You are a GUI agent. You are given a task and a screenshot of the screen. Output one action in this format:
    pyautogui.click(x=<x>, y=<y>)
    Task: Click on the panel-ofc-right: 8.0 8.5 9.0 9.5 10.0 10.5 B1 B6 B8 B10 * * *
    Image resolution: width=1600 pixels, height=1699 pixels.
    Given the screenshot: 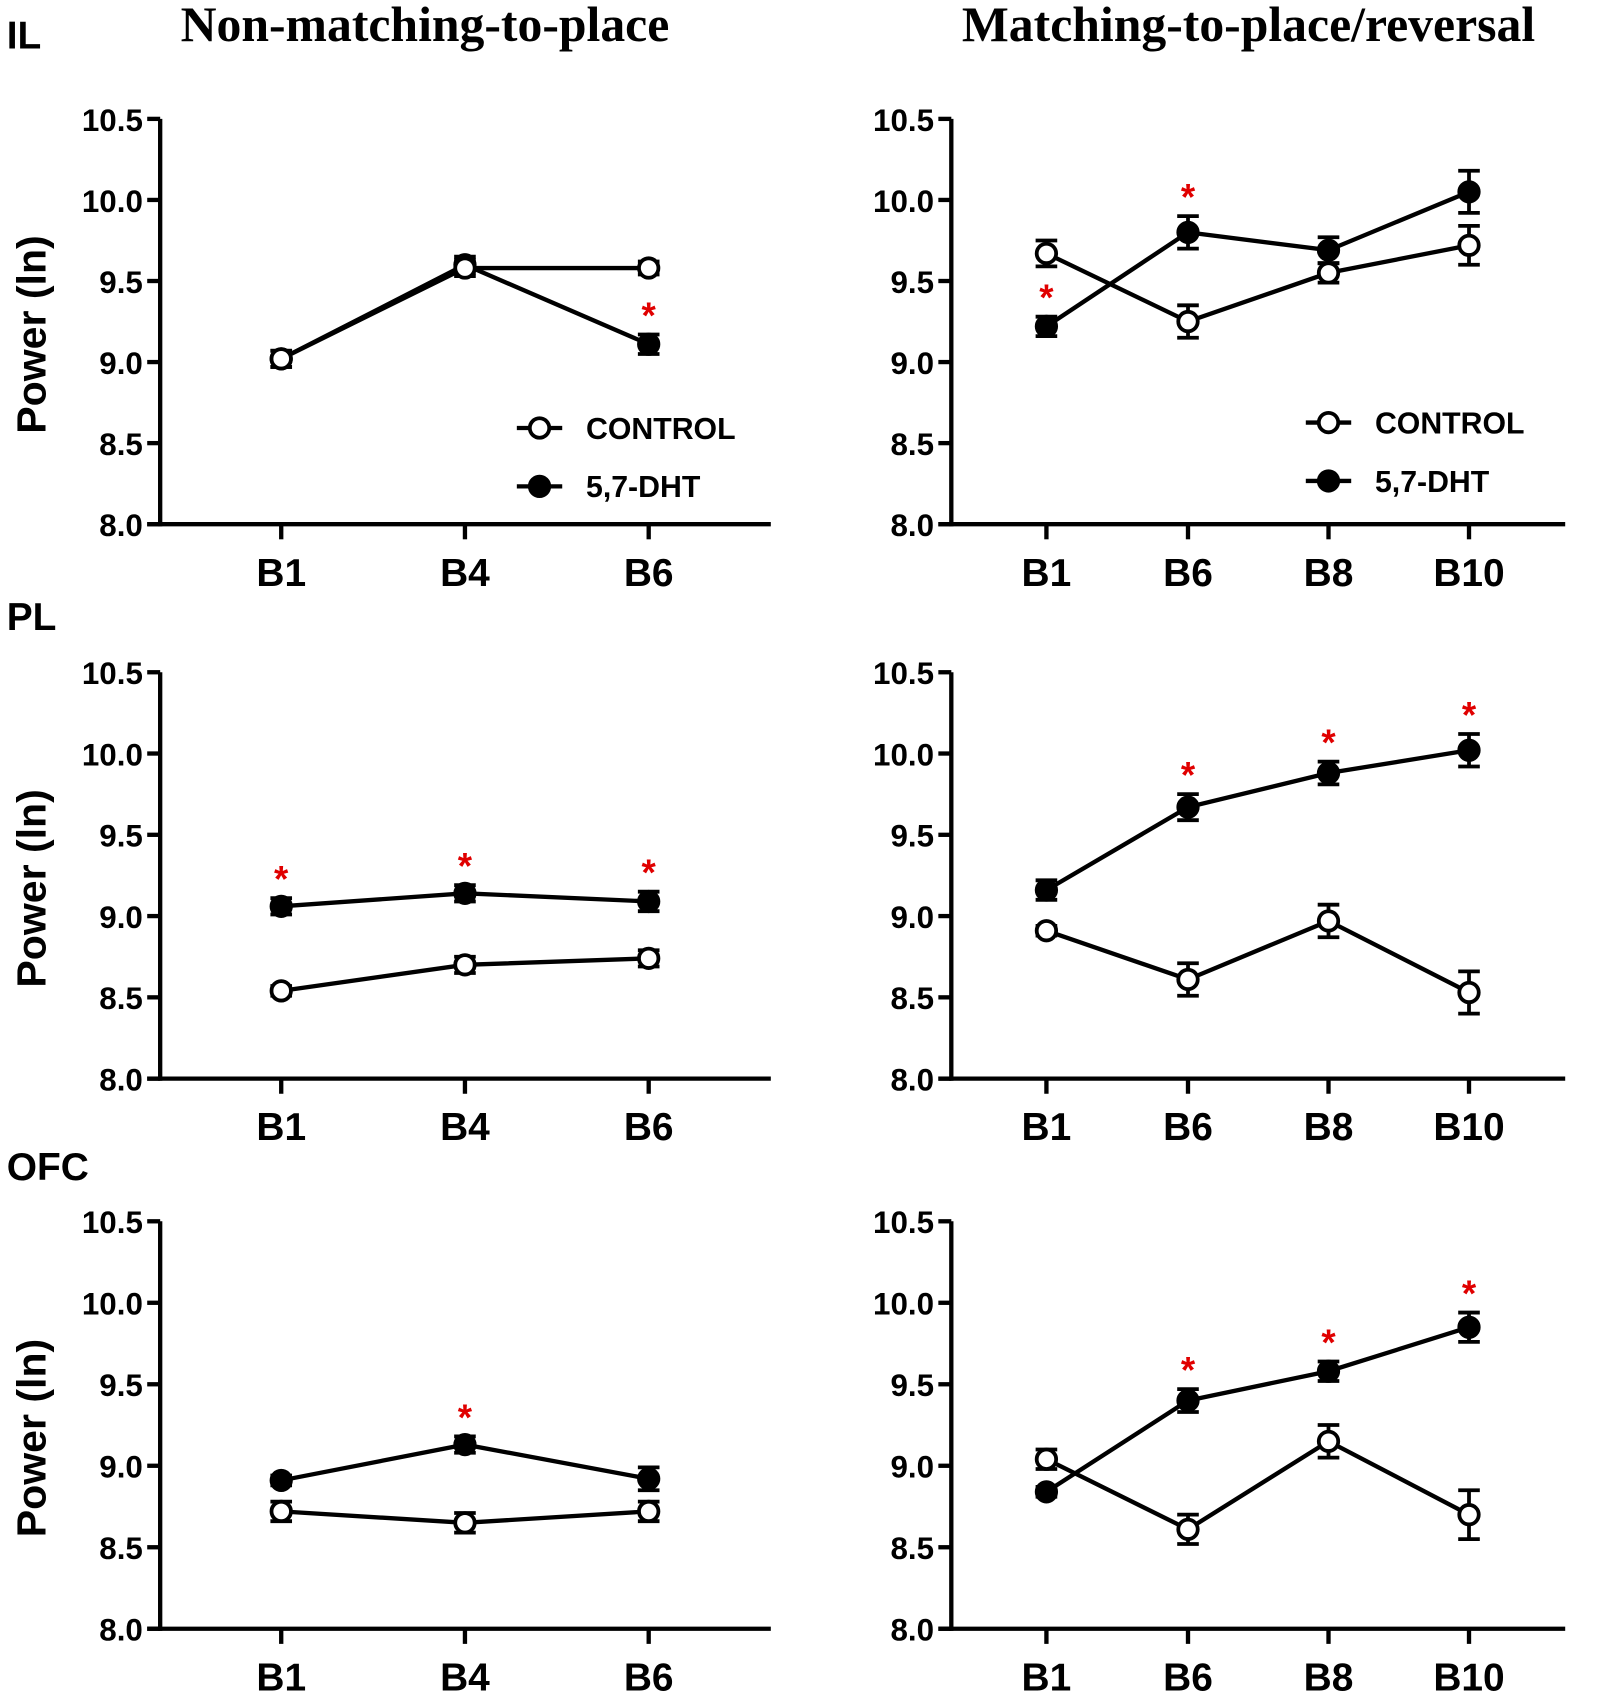 What is the action you would take?
    pyautogui.click(x=1219, y=1452)
    